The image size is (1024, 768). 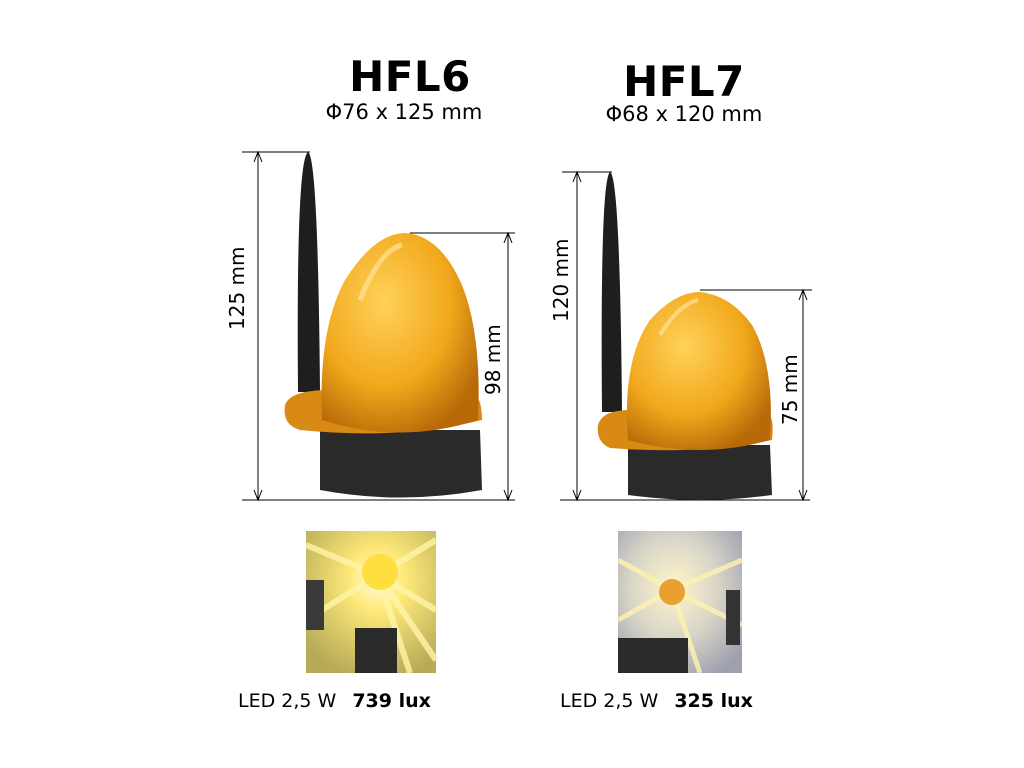 What do you see at coordinates (383, 325) in the screenshot?
I see `hfl6-lamp` at bounding box center [383, 325].